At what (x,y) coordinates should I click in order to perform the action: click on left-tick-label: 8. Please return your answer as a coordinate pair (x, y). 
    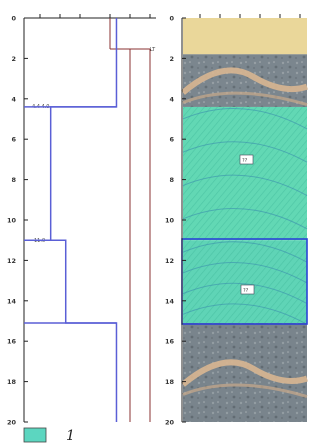
    Looking at the image, I should click on (13, 180).